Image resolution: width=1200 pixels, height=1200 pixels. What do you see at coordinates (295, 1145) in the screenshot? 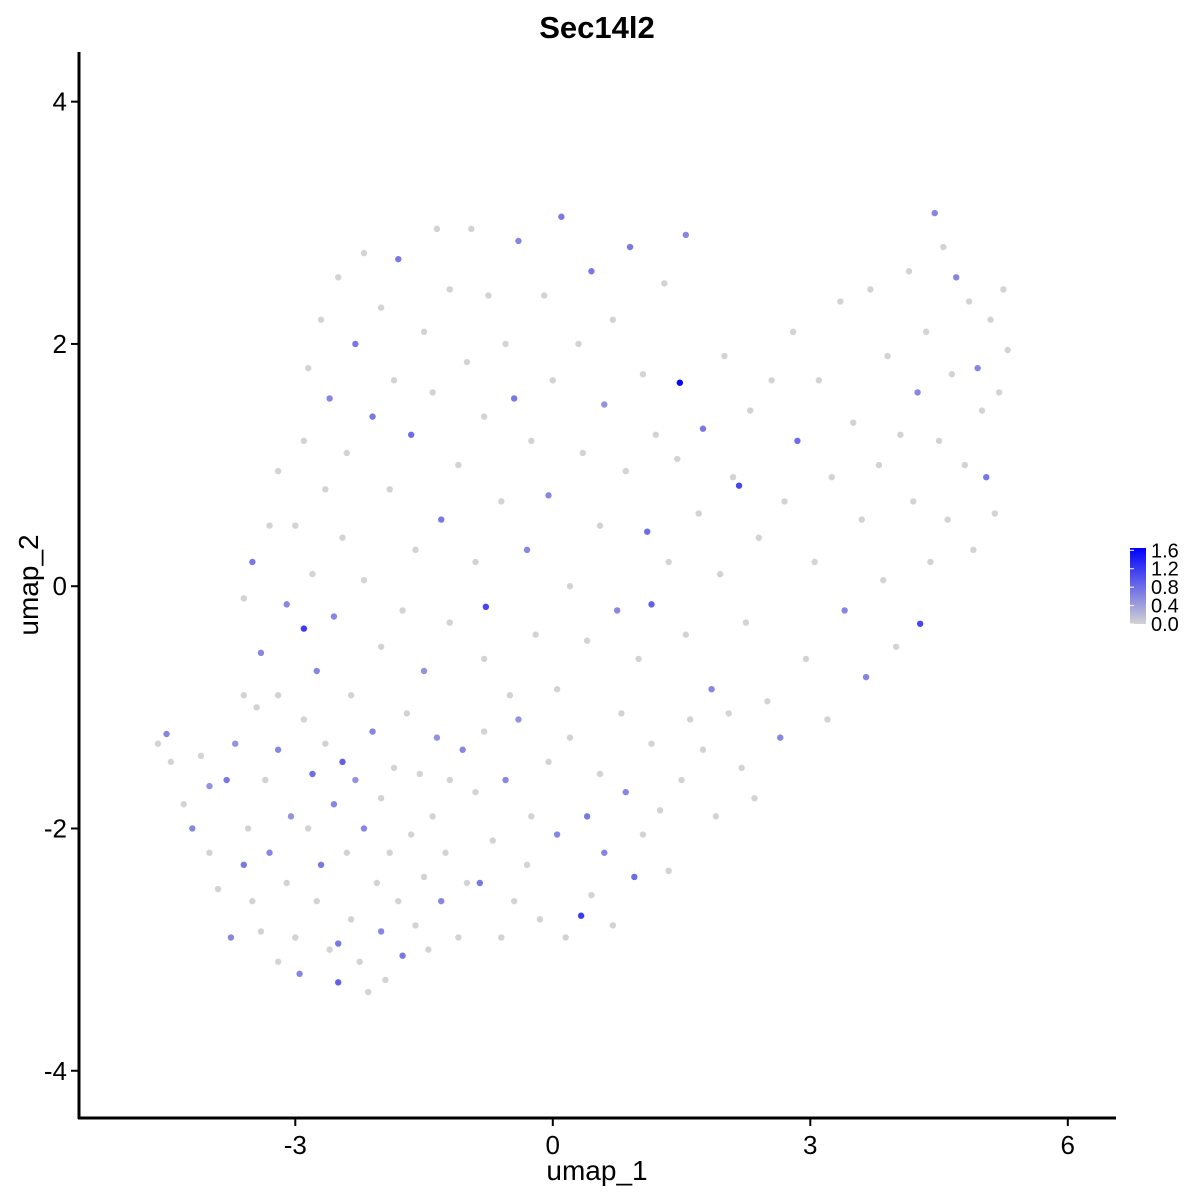
I see `x-tick-label: -3` at bounding box center [295, 1145].